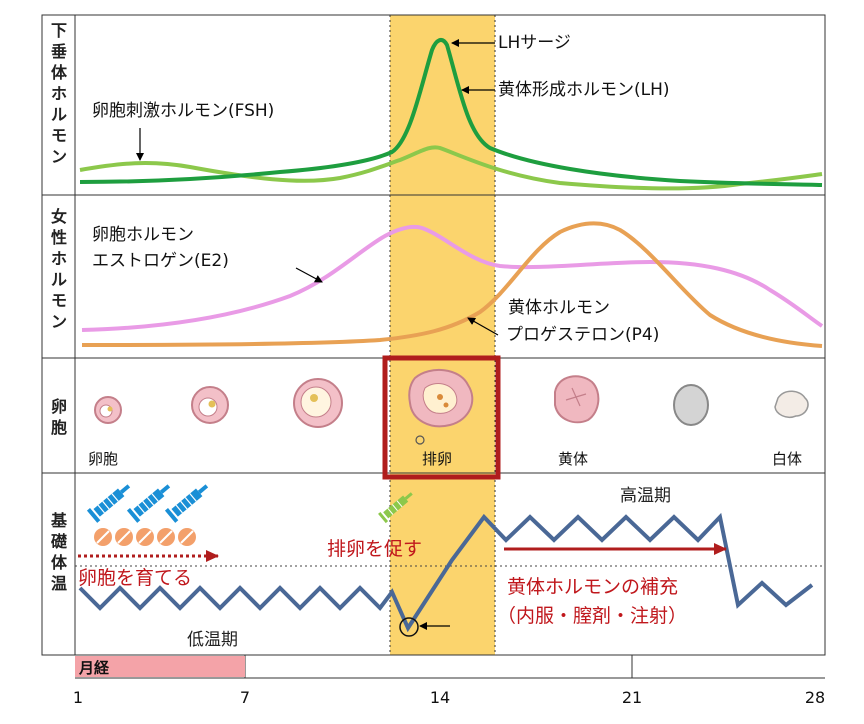 The image size is (864, 724). What do you see at coordinates (374, 549) in the screenshot?
I see `label-promote-ovulation: 排卵を促す` at bounding box center [374, 549].